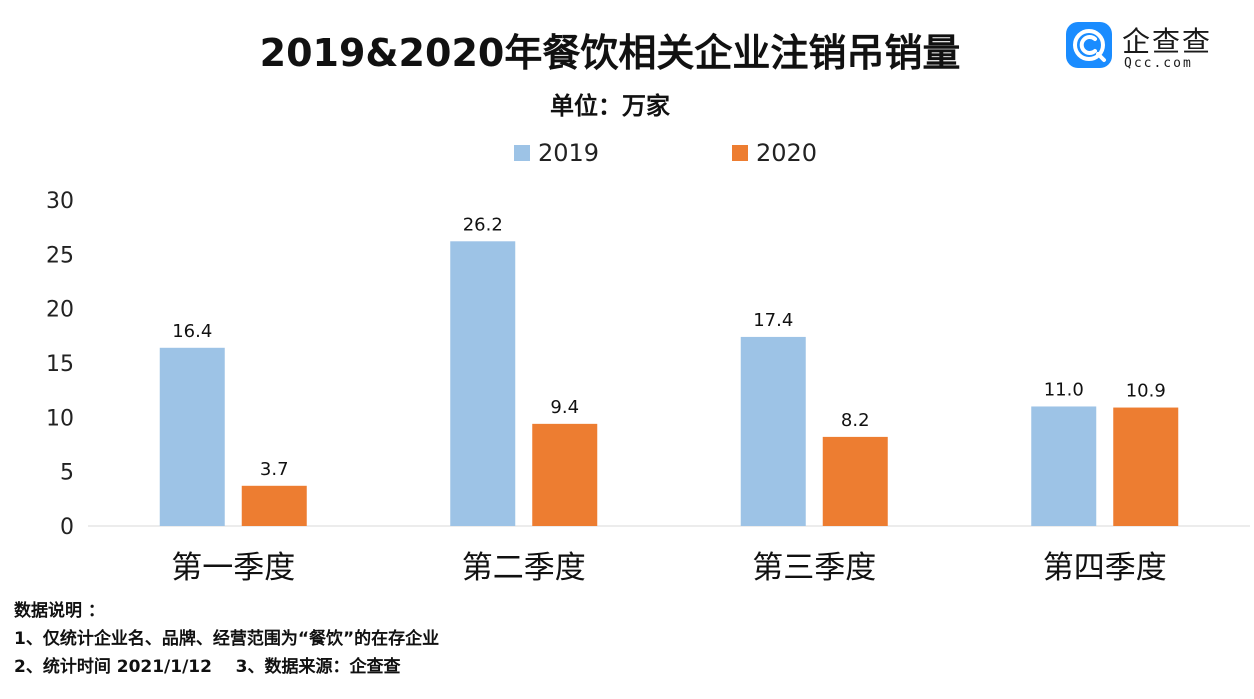 Image resolution: width=1254 pixels, height=699 pixels. What do you see at coordinates (233, 568) in the screenshot?
I see `x-tick-label: 第一季度` at bounding box center [233, 568].